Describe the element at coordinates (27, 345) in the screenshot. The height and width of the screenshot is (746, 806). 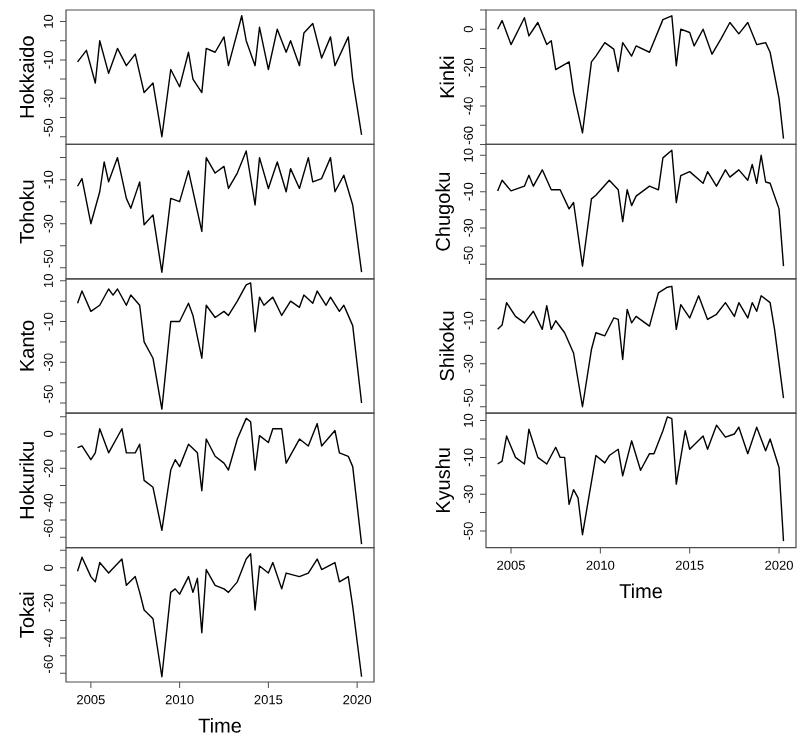
I see `y-axis-title: Kanto` at that location.